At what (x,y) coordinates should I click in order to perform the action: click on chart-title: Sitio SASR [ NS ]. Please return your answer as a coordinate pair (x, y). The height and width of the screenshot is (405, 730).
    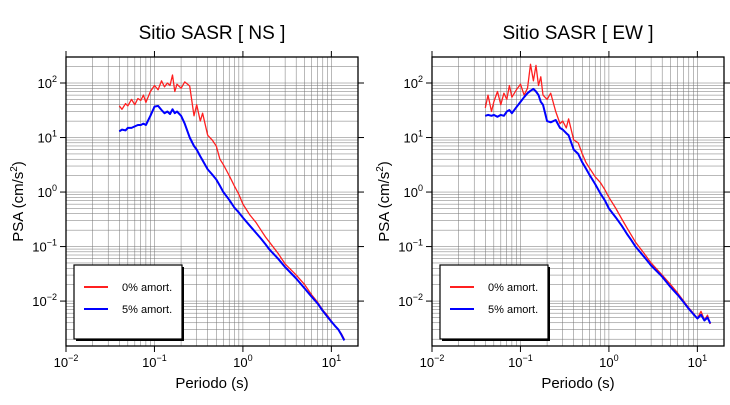
    Looking at the image, I should click on (212, 33).